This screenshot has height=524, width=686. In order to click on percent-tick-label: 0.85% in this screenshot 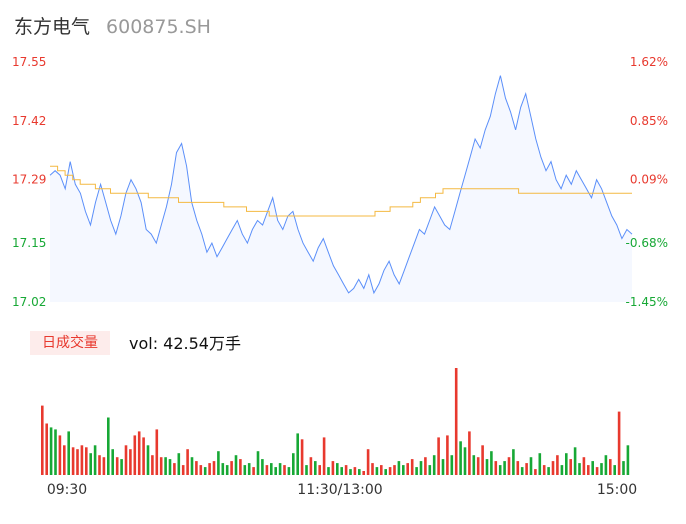, I will do `click(649, 121)`.